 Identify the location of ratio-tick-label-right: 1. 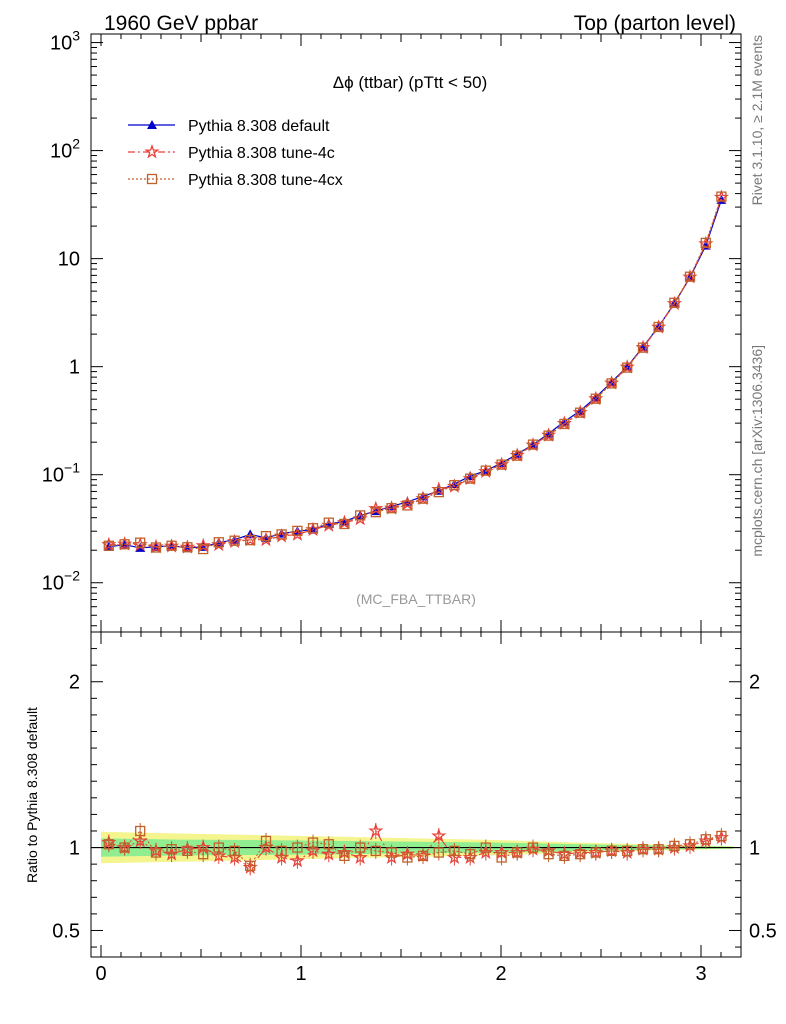
(754, 849).